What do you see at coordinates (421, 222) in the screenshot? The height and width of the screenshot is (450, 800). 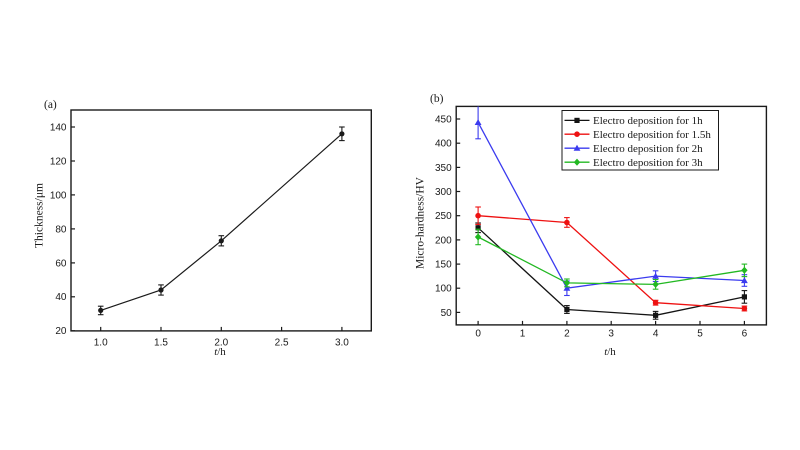 I see `svg-text: Micro-hardness/HV` at bounding box center [421, 222].